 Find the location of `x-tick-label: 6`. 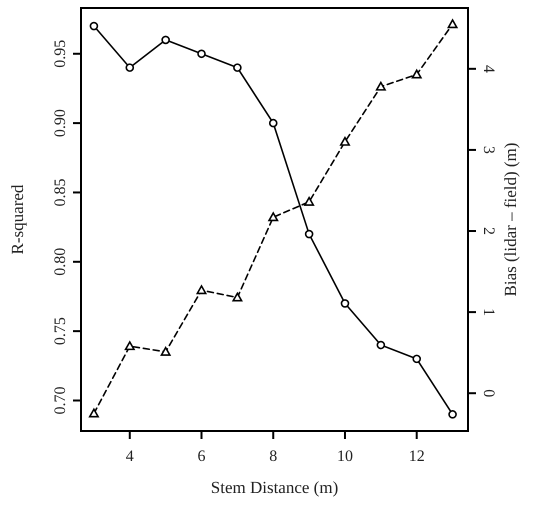

x-tick-label: 6 is located at coordinates (202, 456).